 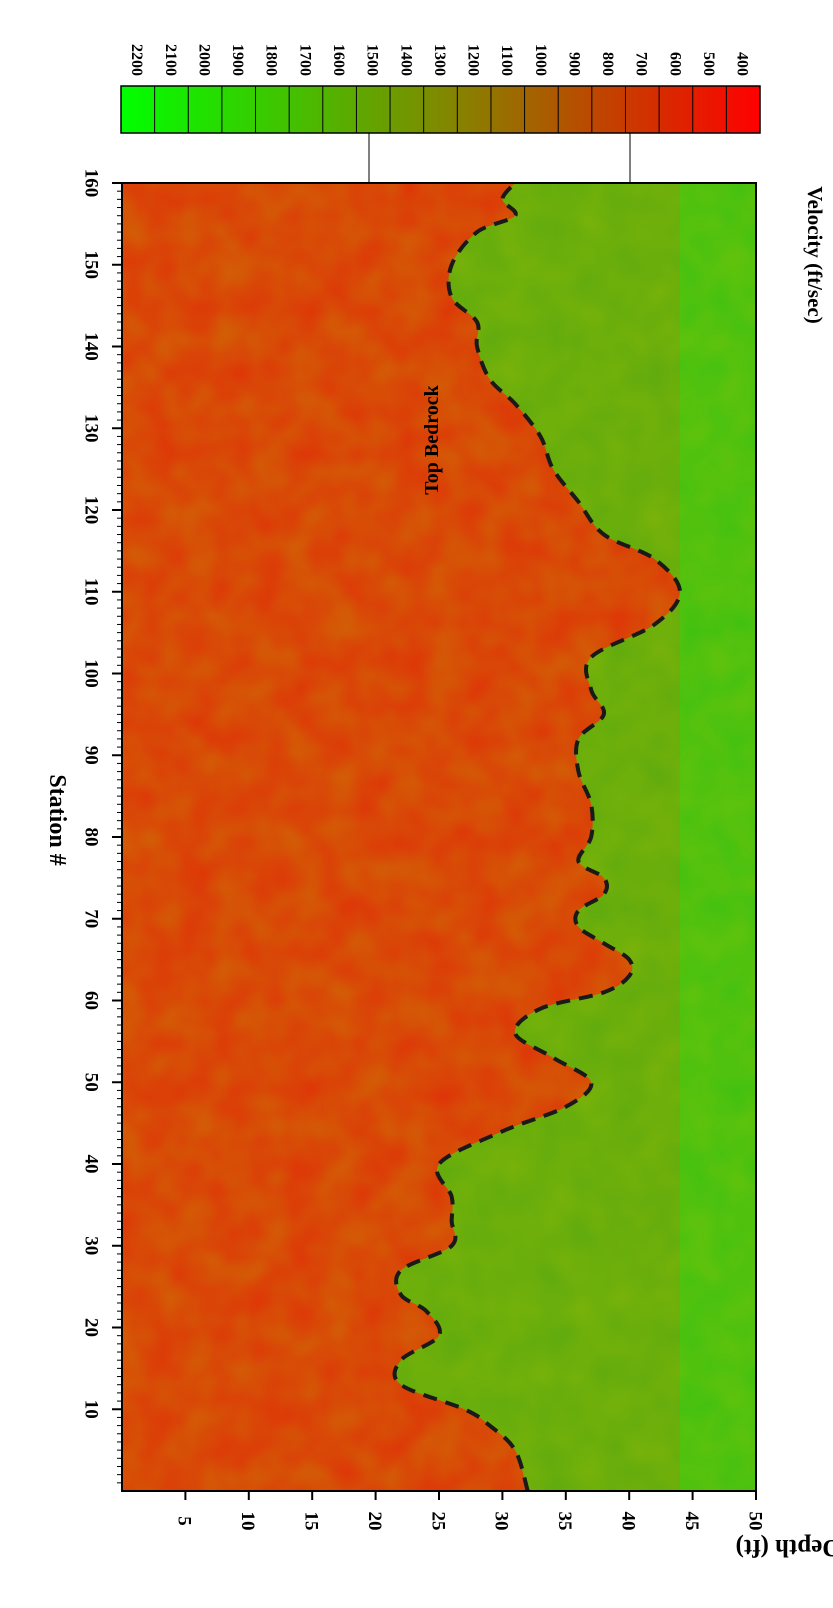 What do you see at coordinates (439, 60) in the screenshot?
I see `colorbar-tick-label: 1300` at bounding box center [439, 60].